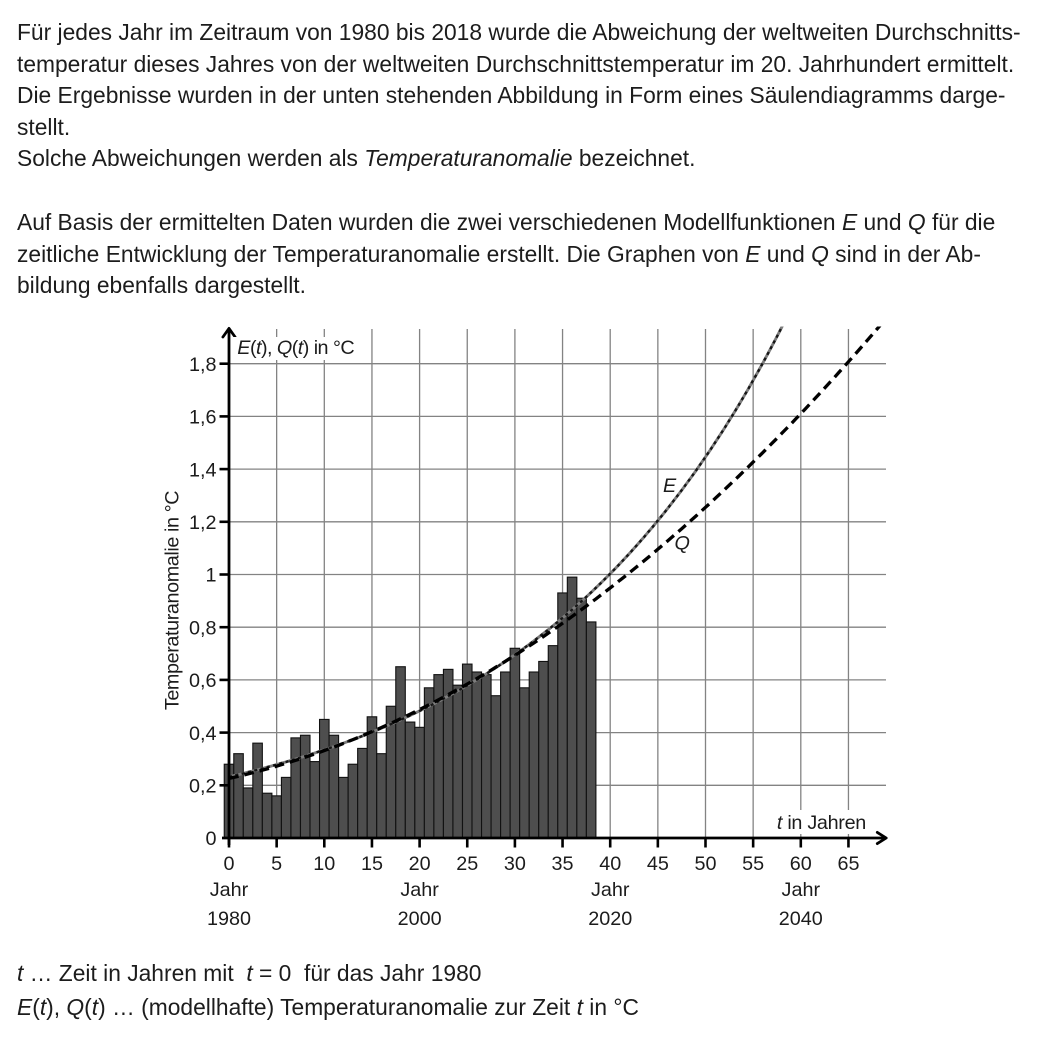  Describe the element at coordinates (515, 864) in the screenshot. I see `svg-text: 30` at that location.